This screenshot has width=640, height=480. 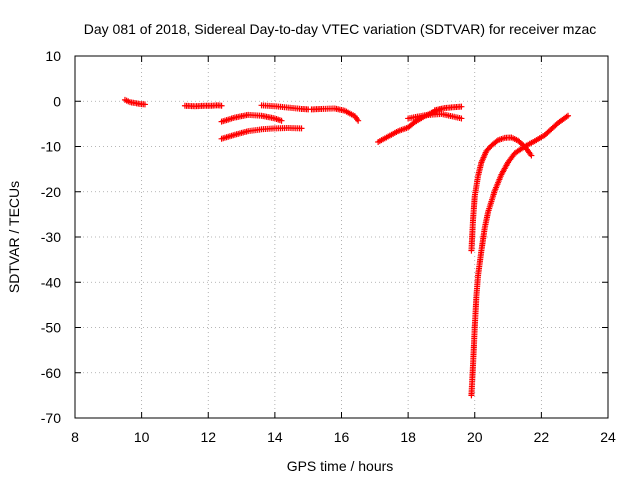 What do you see at coordinates (608, 437) in the screenshot?
I see `x-tick-label: 24` at bounding box center [608, 437].